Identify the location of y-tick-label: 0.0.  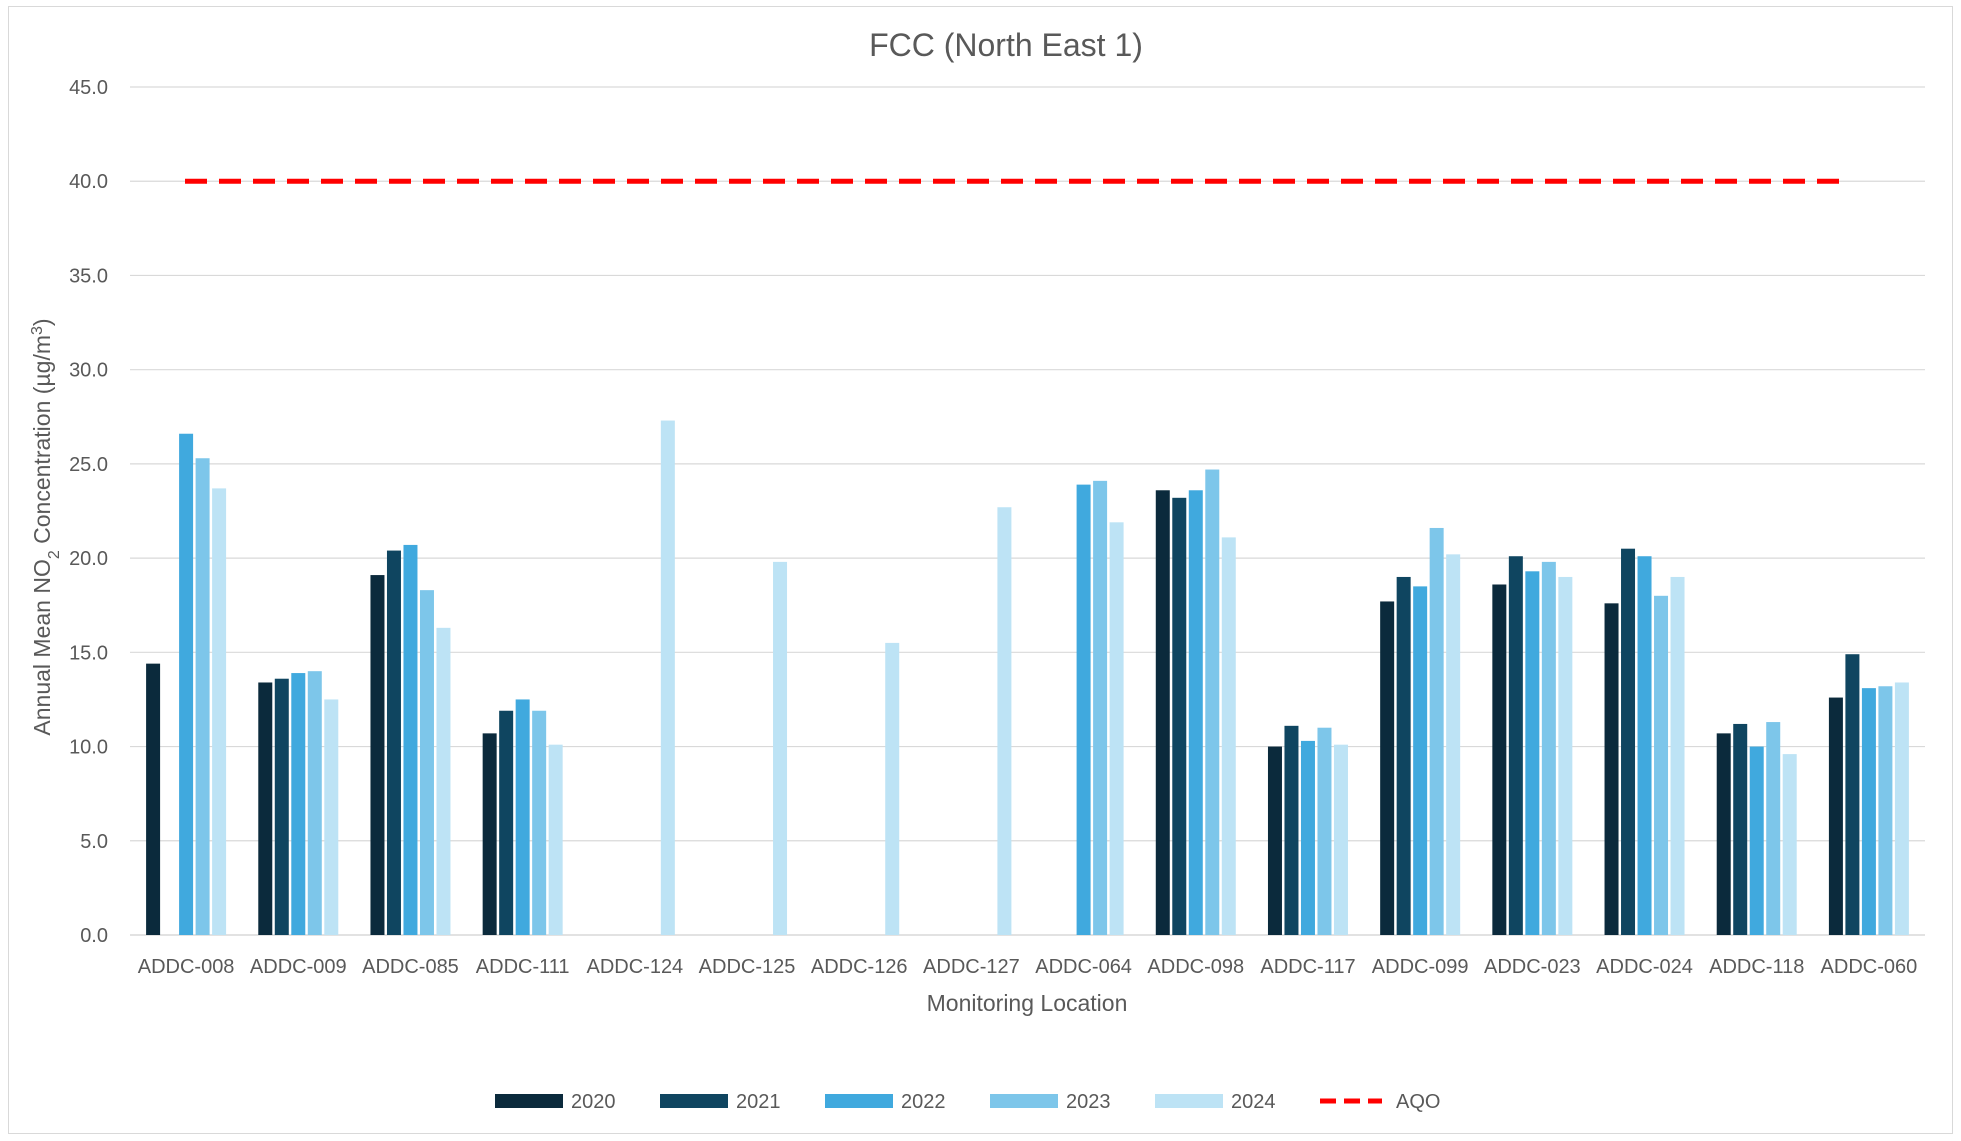
(94, 936).